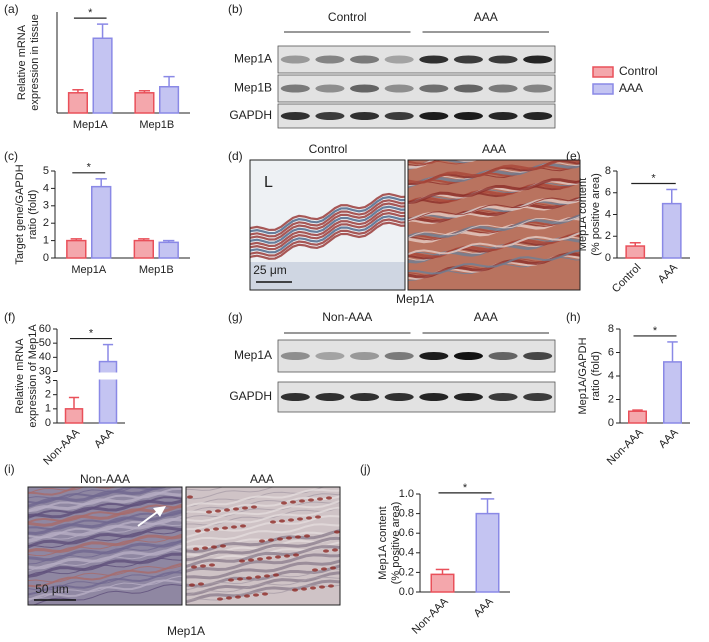  Describe the element at coordinates (35, 62) in the screenshot. I see `y-axis-label: expression in tissue` at that location.